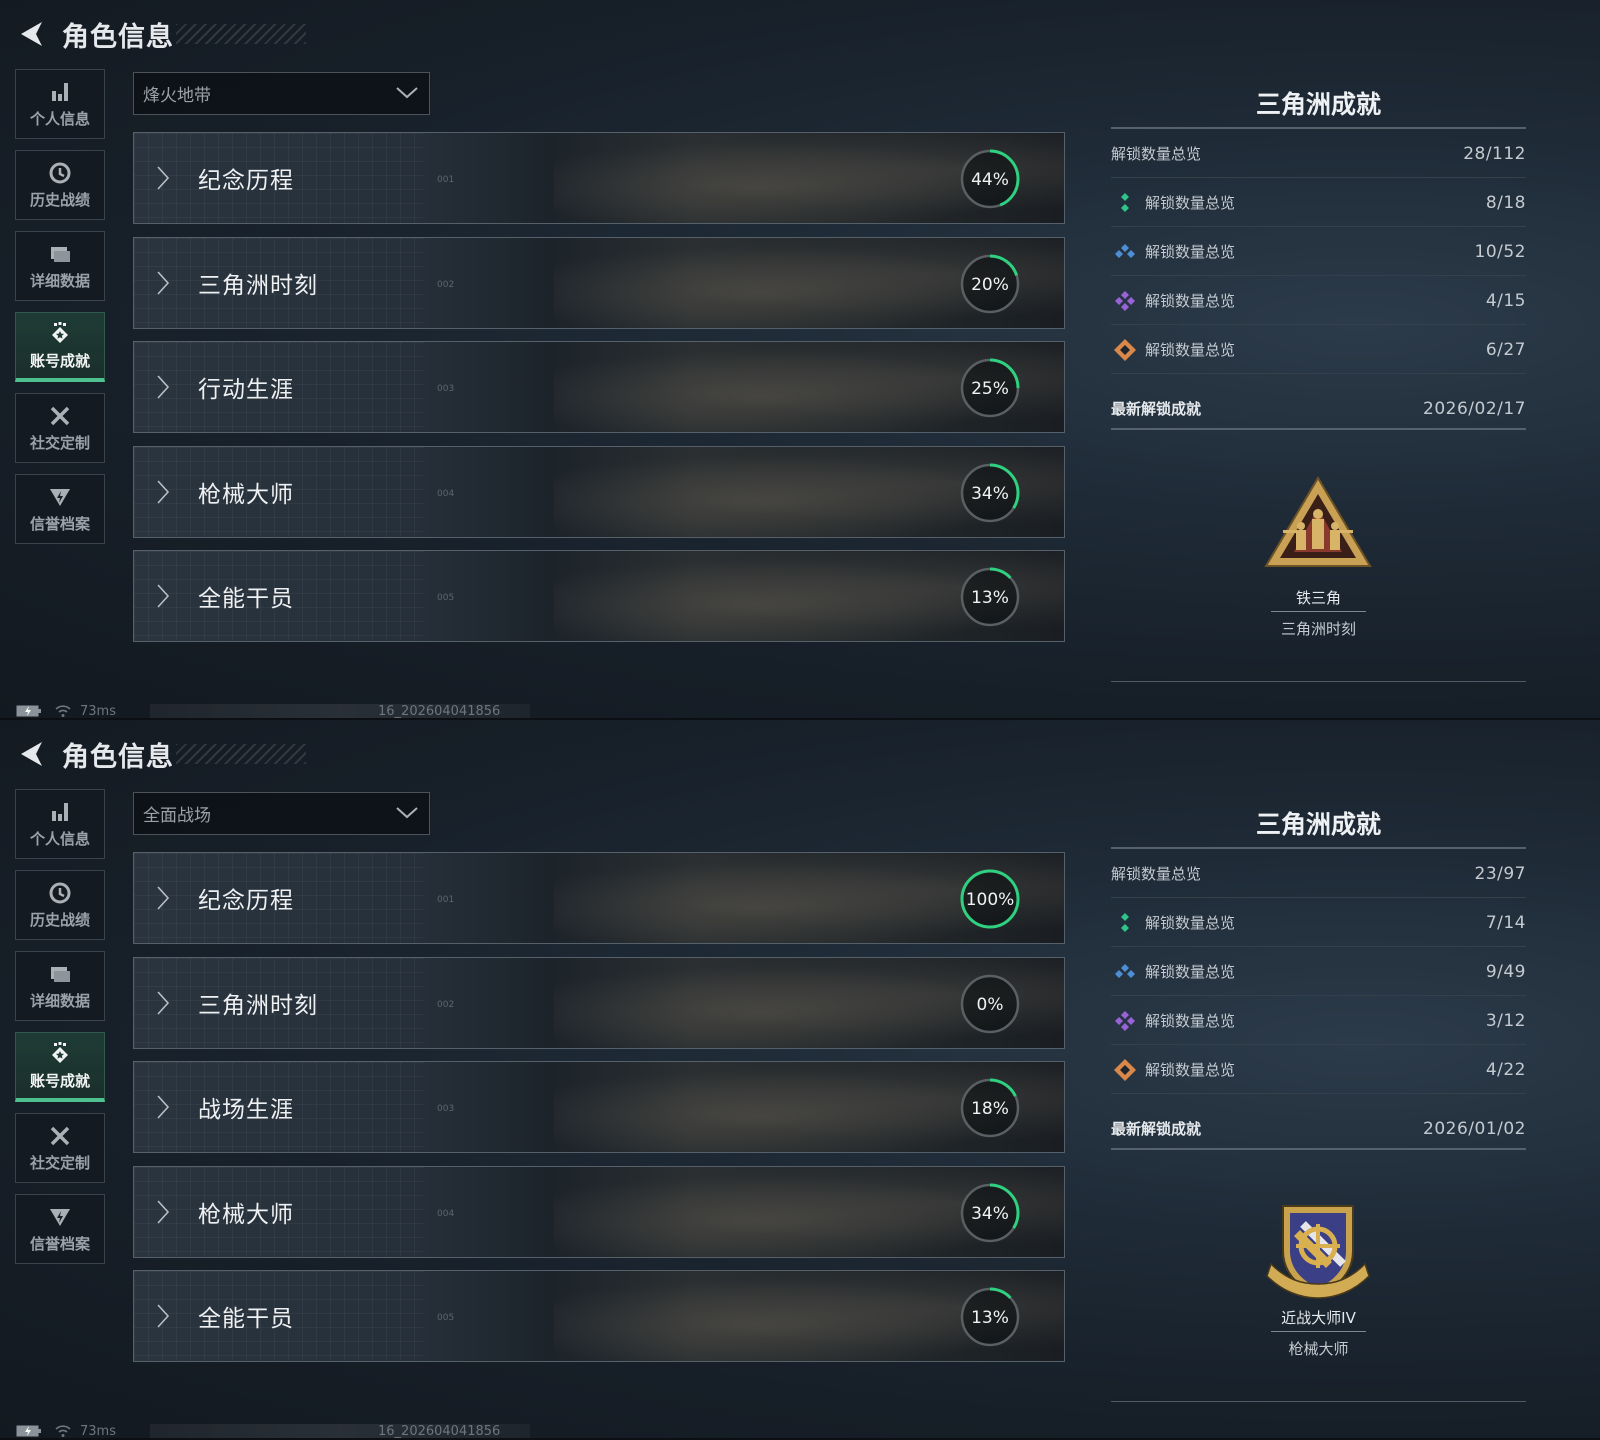  What do you see at coordinates (59, 360) in the screenshot?
I see `sidebar-item-label: 账号成就` at bounding box center [59, 360].